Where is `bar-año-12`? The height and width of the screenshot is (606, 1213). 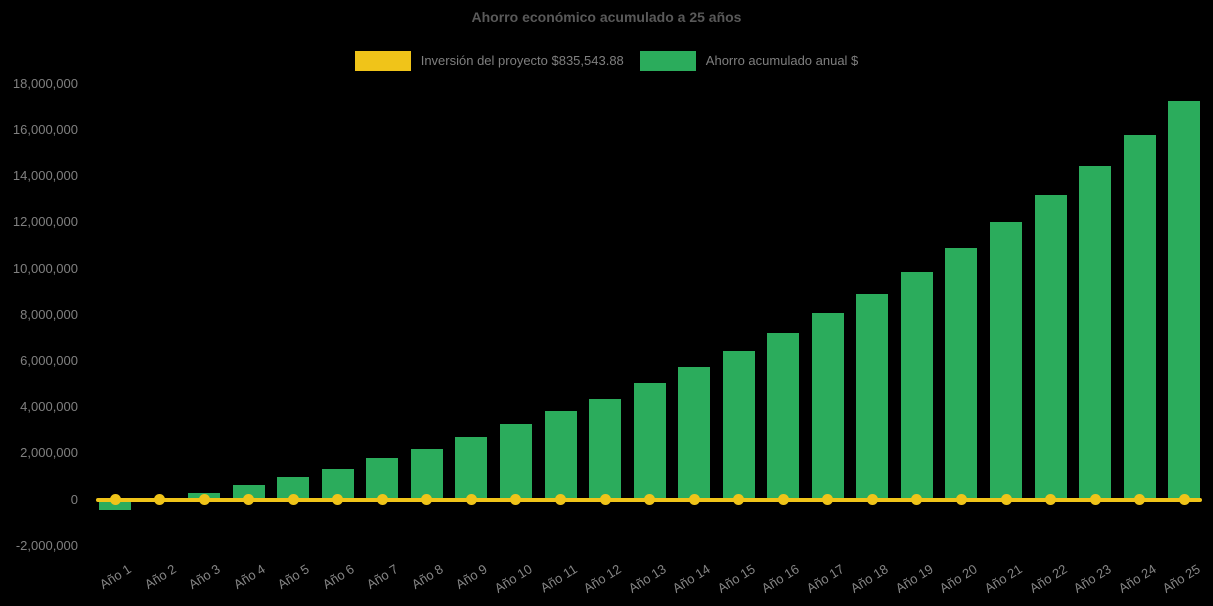 bar-año-12 is located at coordinates (605, 449).